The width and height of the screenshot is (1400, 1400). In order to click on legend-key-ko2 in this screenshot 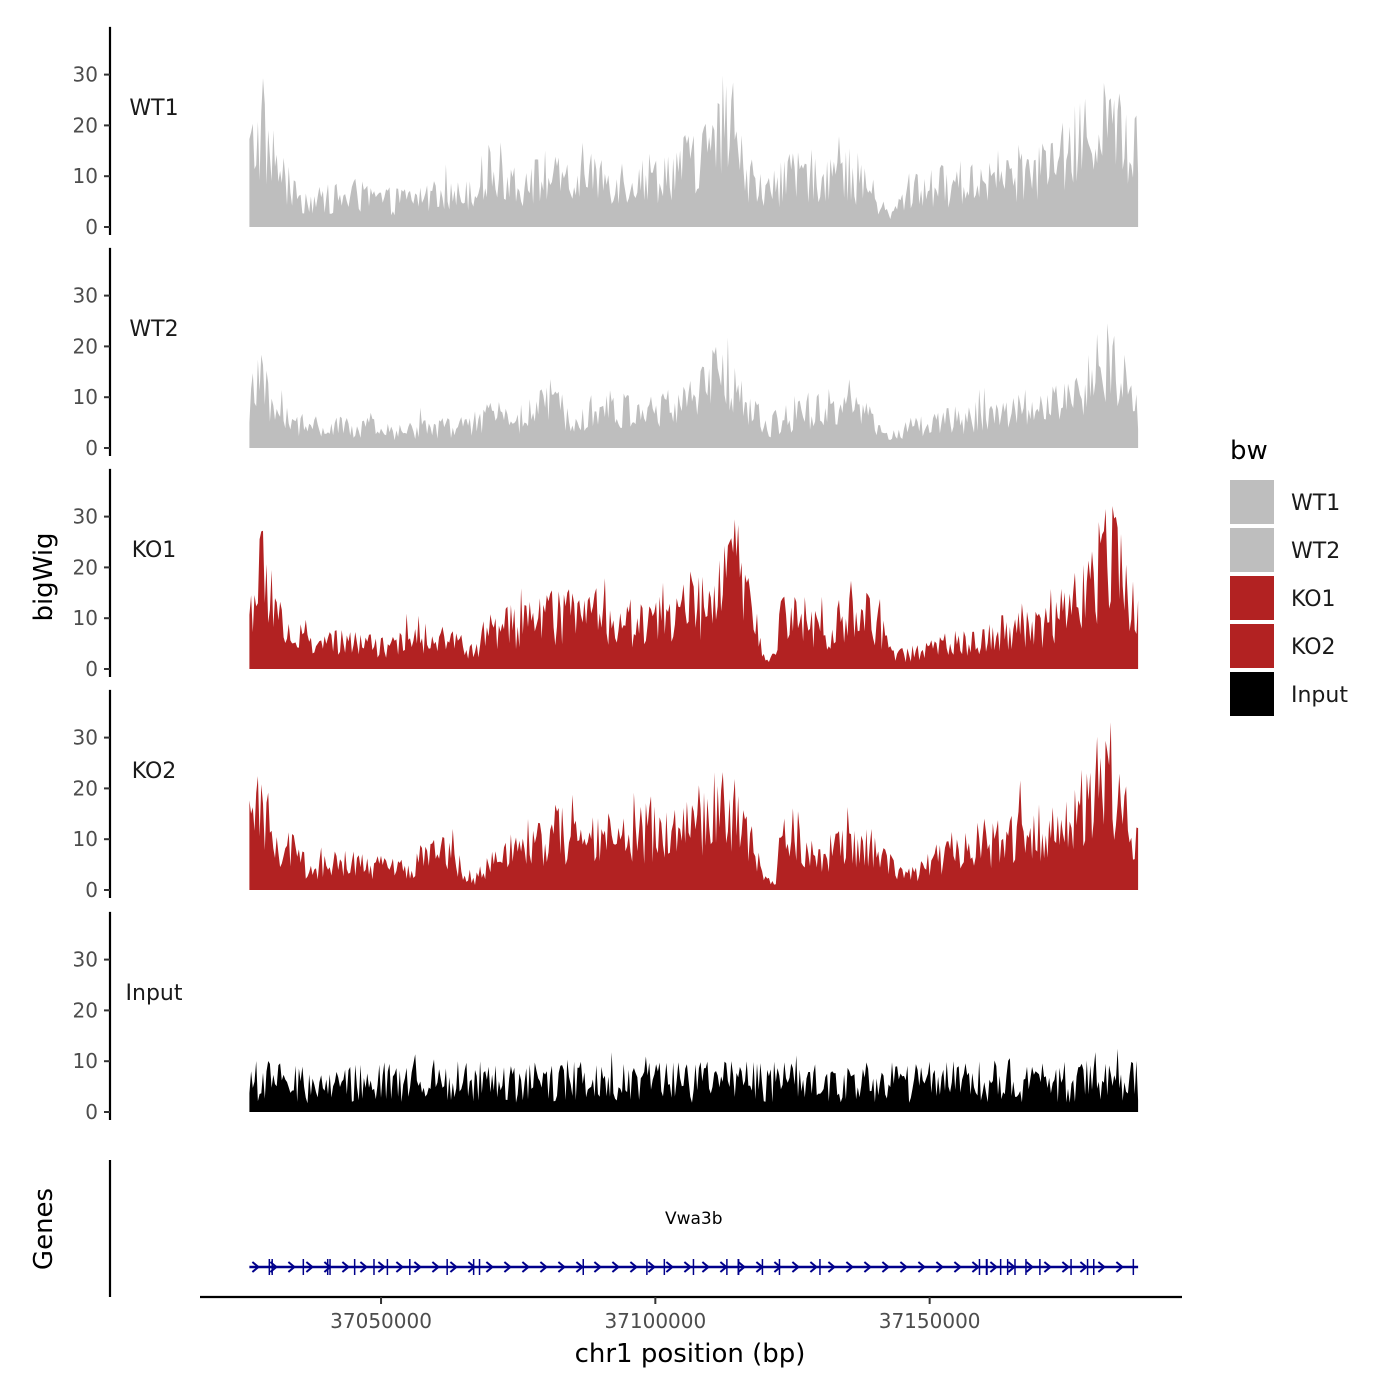, I will do `click(1252, 646)`.